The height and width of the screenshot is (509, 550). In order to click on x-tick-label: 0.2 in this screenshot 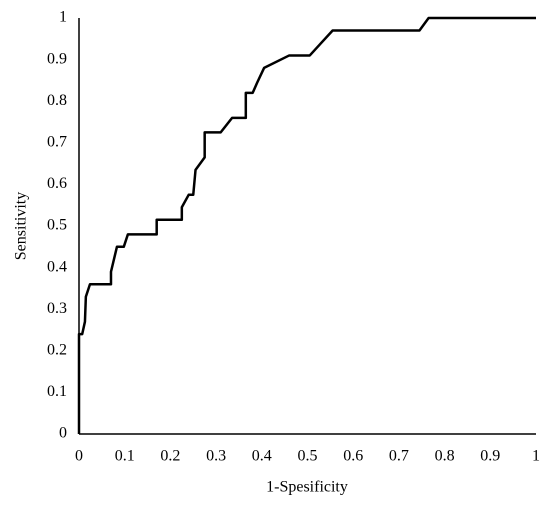, I will do `click(170, 456)`.